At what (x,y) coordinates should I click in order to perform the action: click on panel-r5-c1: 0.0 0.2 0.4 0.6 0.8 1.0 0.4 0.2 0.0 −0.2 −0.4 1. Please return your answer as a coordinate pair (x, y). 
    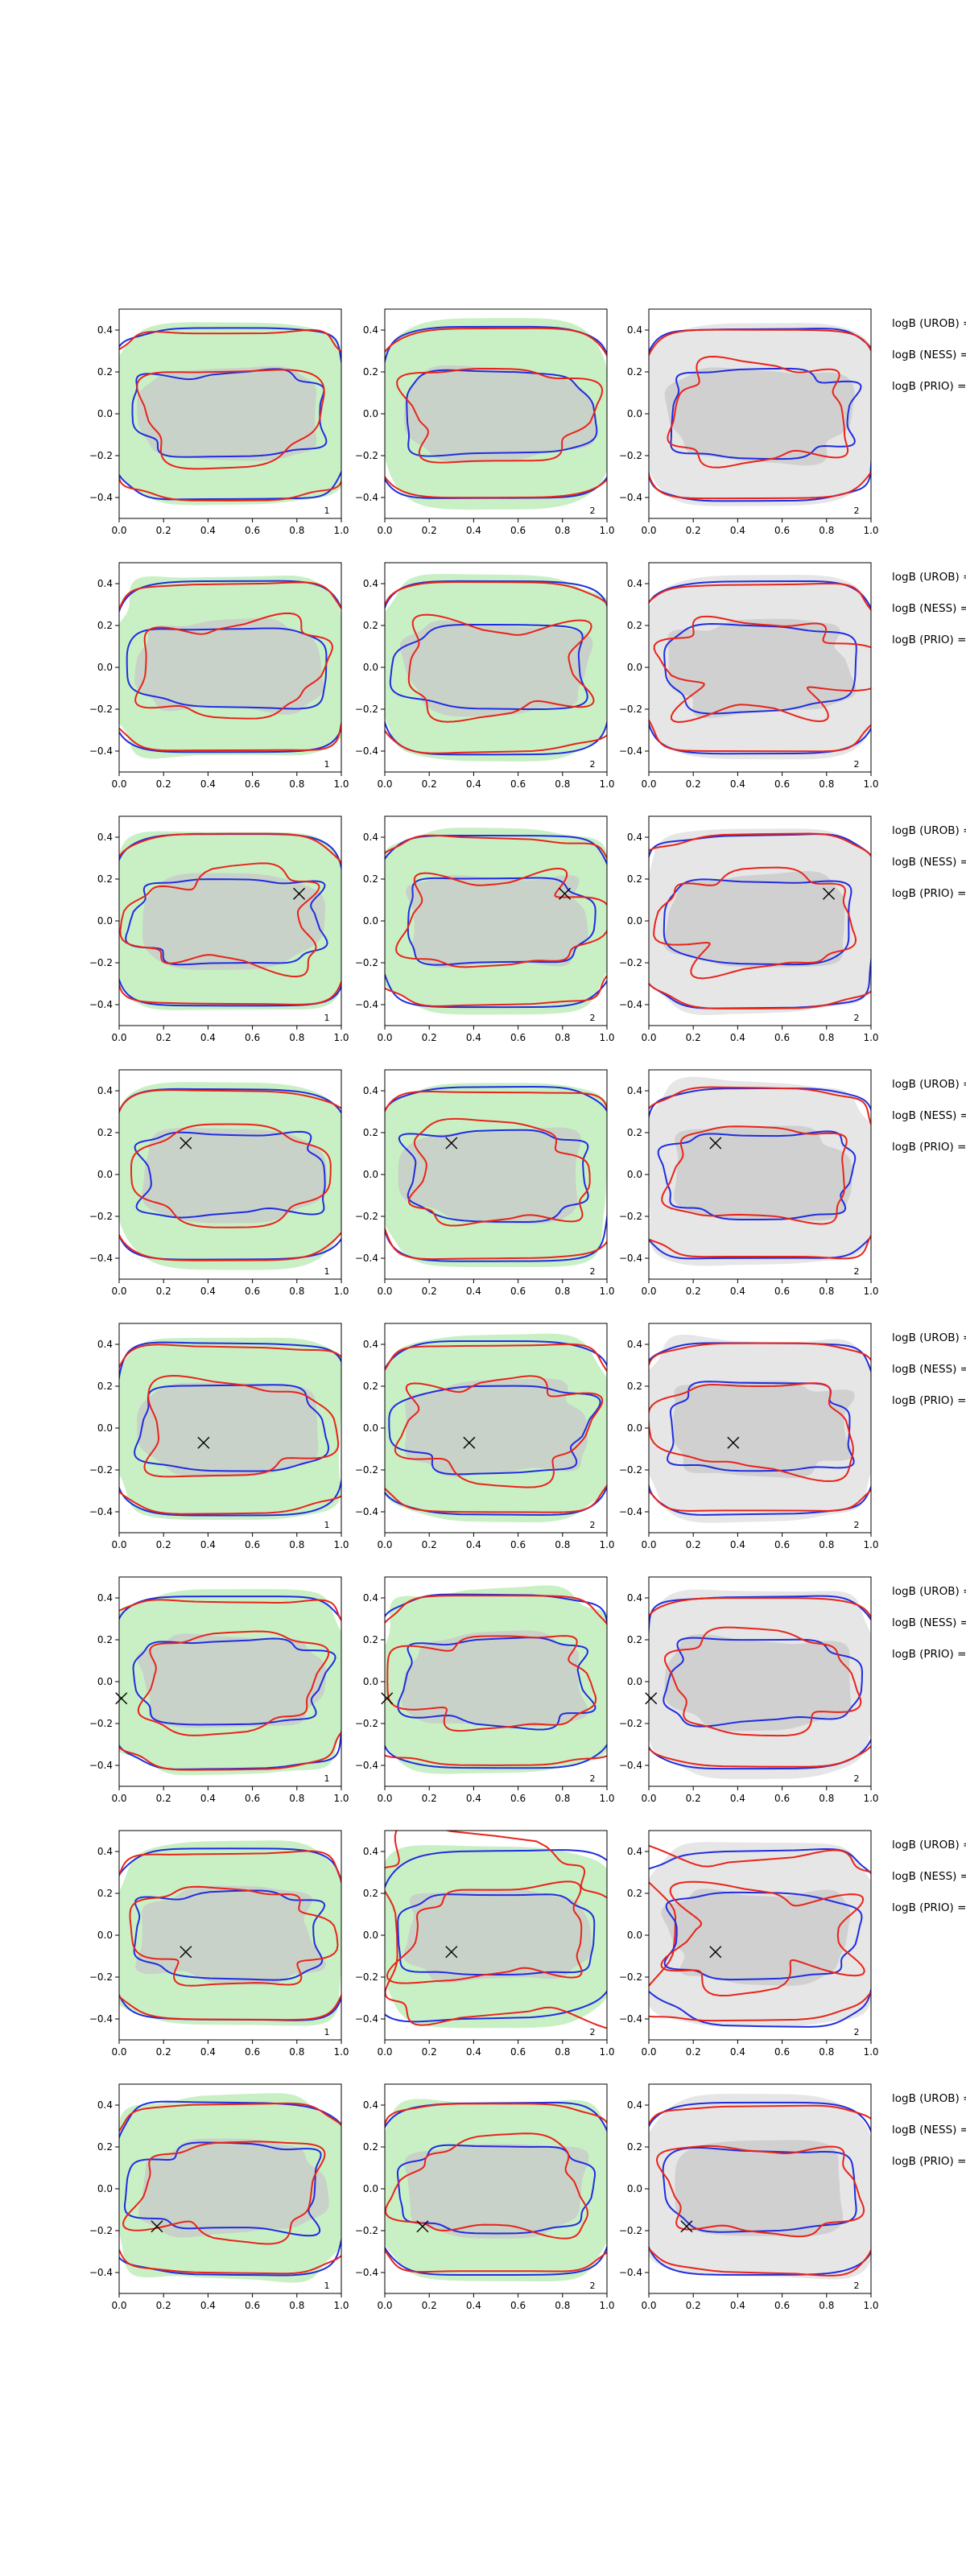
    Looking at the image, I should click on (219, 1436).